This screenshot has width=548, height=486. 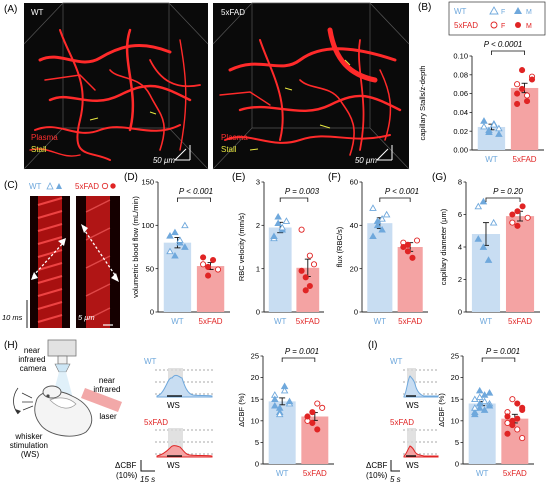 I want to click on laser-label-line: infrared, so click(x=106, y=389).